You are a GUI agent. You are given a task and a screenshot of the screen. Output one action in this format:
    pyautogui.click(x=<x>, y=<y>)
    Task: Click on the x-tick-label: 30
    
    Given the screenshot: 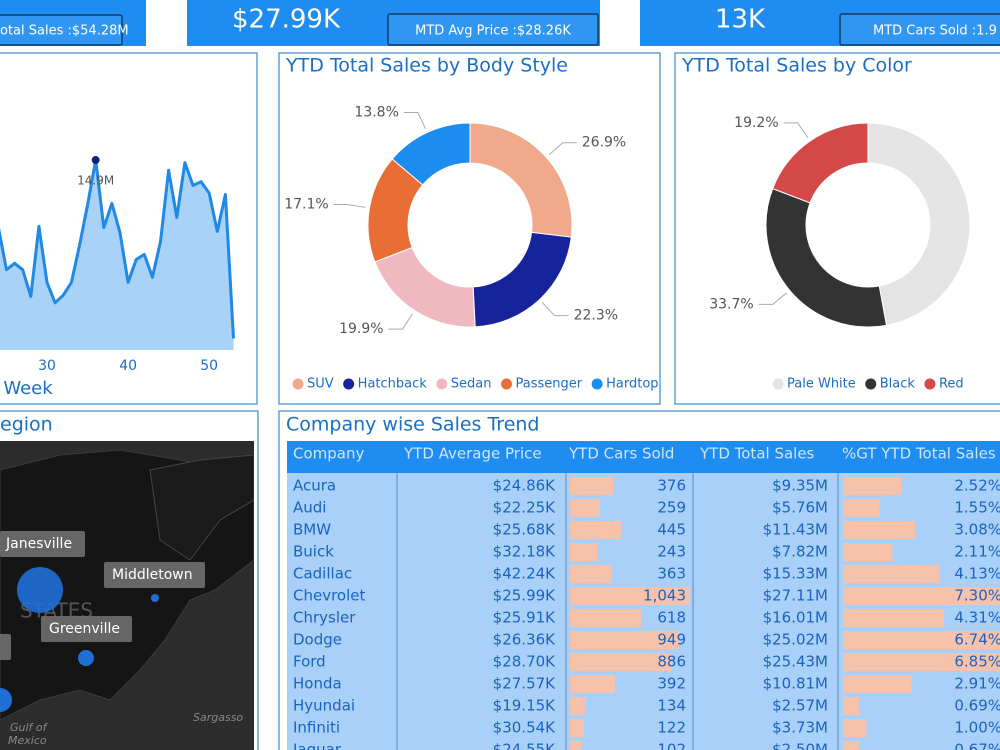 What is the action you would take?
    pyautogui.click(x=47, y=366)
    